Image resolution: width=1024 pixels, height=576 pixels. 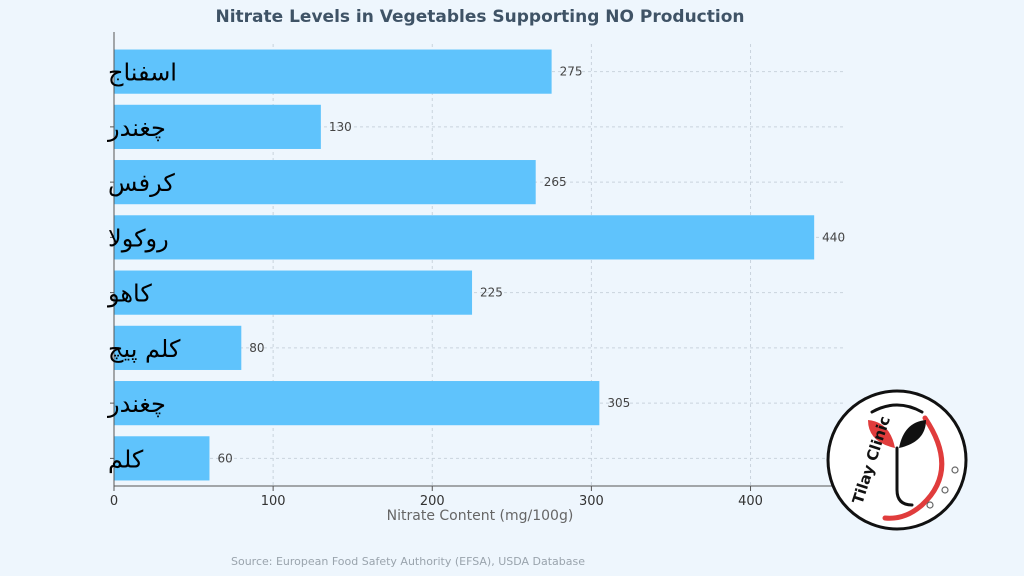 I want to click on category-label: روکولا, so click(x=138, y=238).